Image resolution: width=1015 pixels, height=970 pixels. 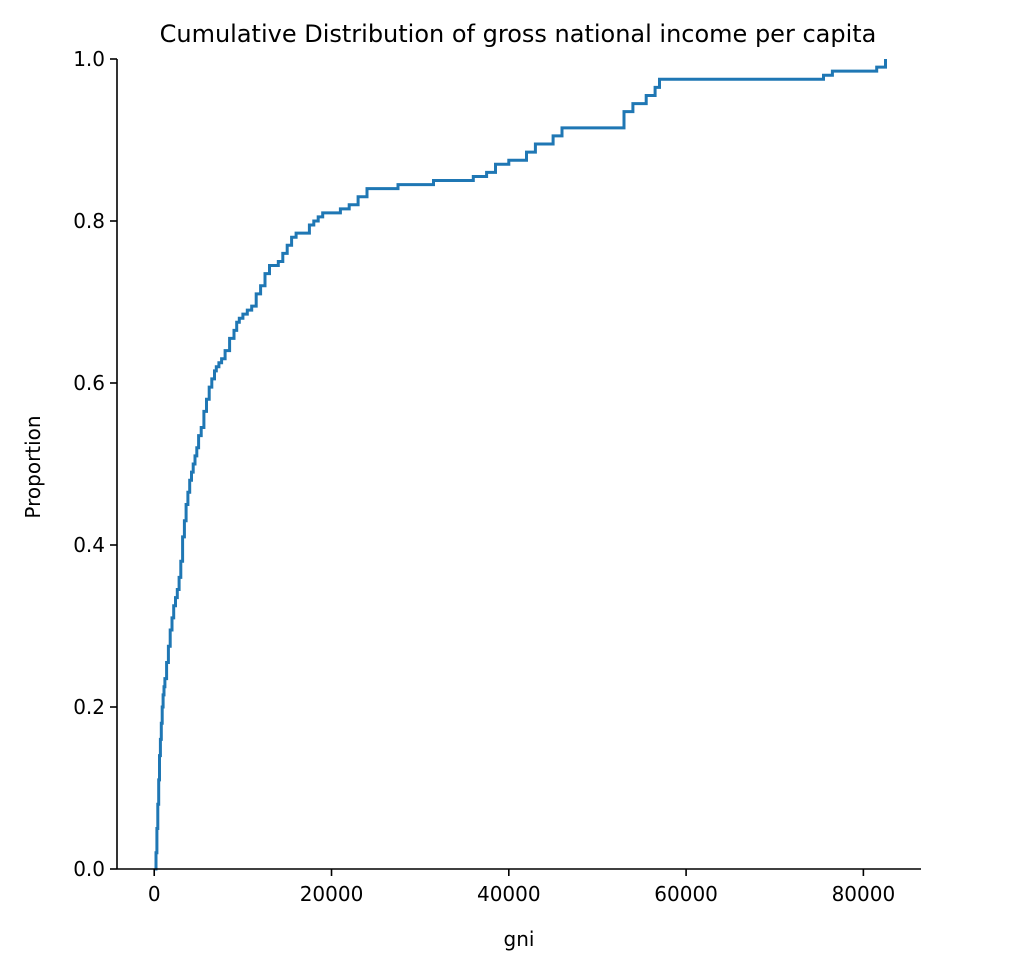 I want to click on x-axis-label: gni, so click(x=519, y=939).